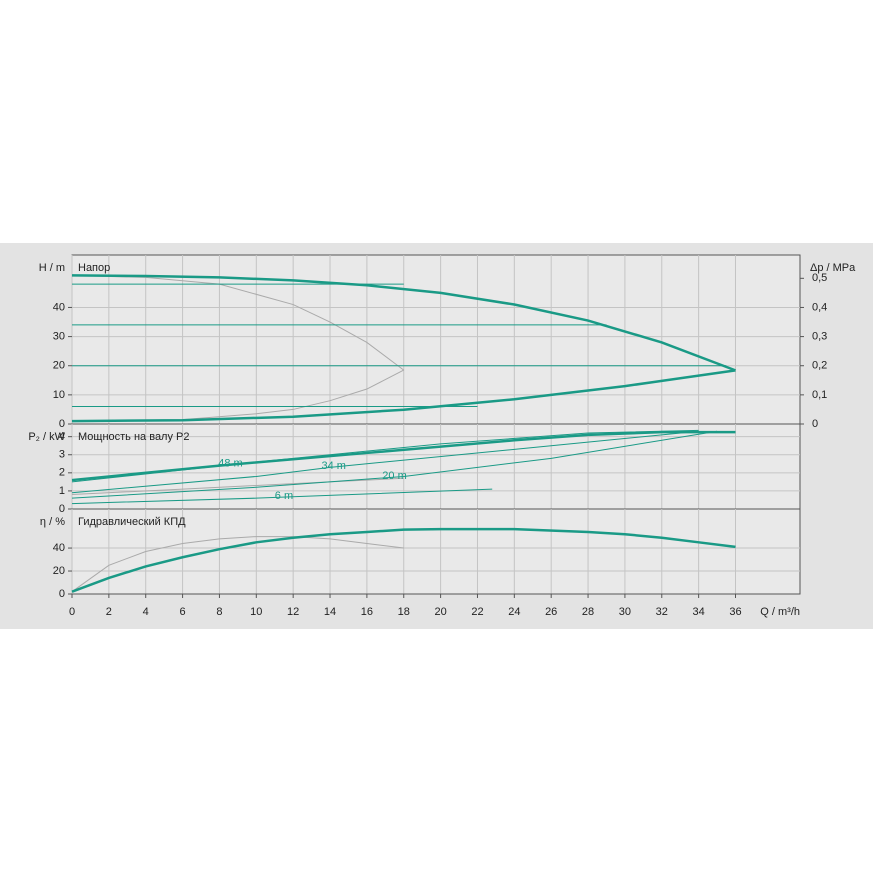 The height and width of the screenshot is (878, 873). I want to click on curve-label: 20 m, so click(394, 476).